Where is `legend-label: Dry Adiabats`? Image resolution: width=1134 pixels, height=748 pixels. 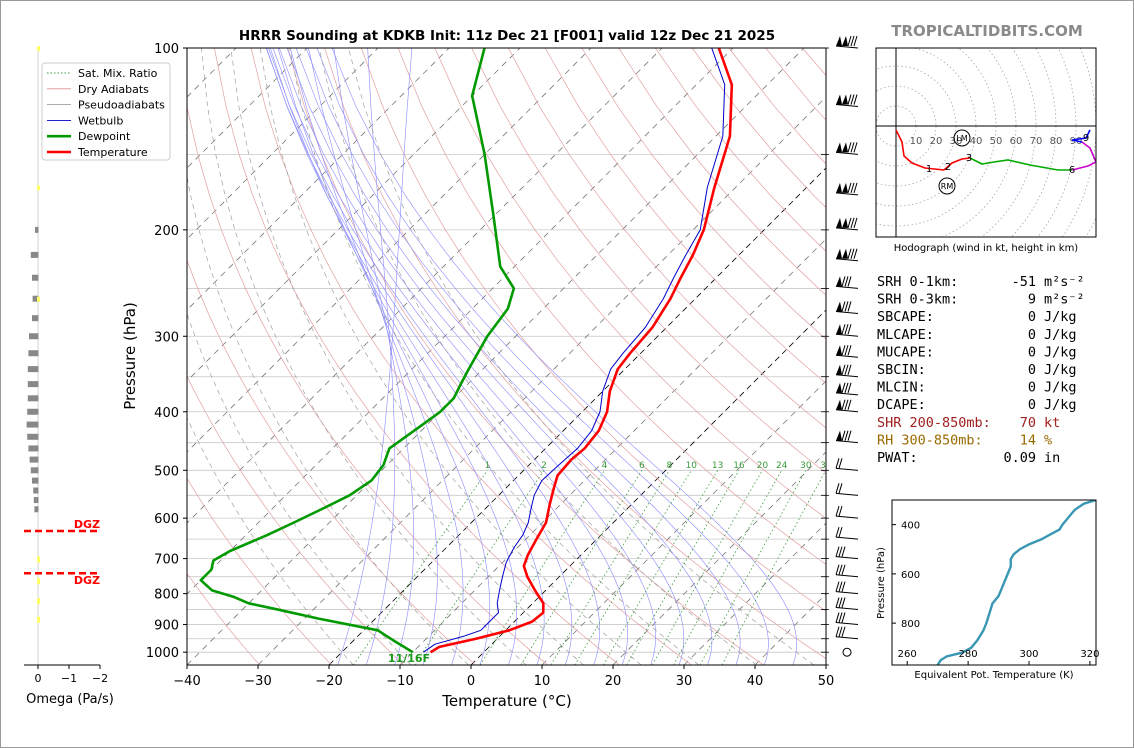
legend-label: Dry Adiabats is located at coordinates (113, 89).